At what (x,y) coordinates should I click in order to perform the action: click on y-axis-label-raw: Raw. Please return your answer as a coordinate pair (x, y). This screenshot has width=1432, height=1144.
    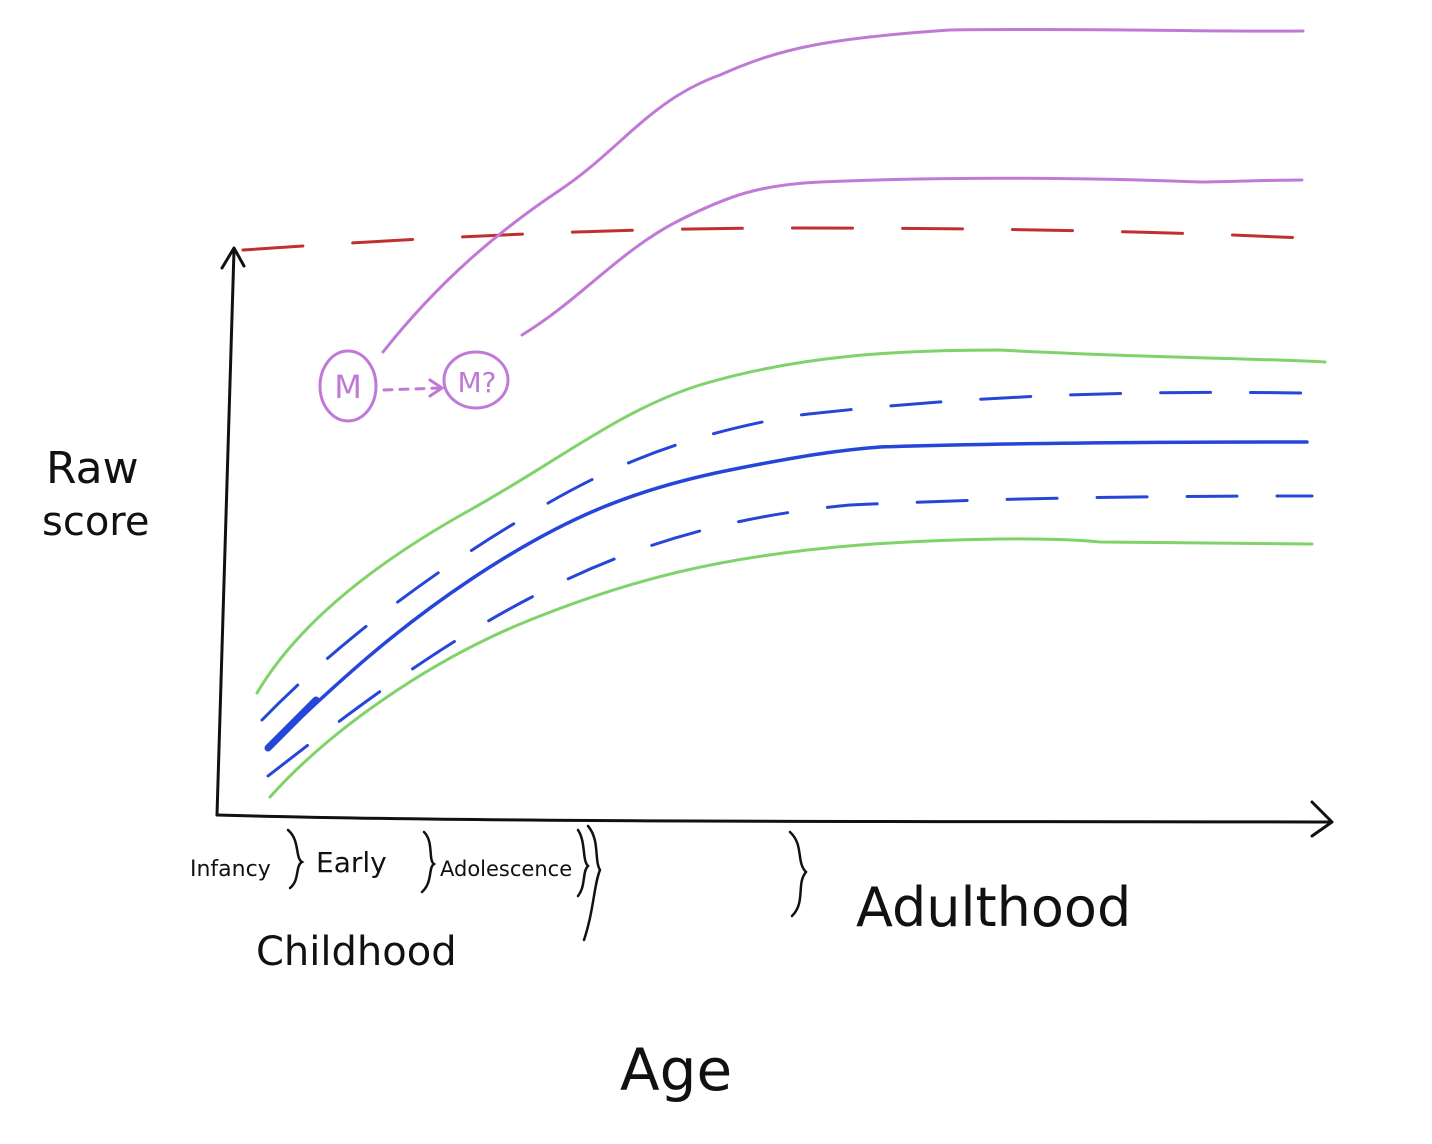
    Looking at the image, I should click on (92, 468).